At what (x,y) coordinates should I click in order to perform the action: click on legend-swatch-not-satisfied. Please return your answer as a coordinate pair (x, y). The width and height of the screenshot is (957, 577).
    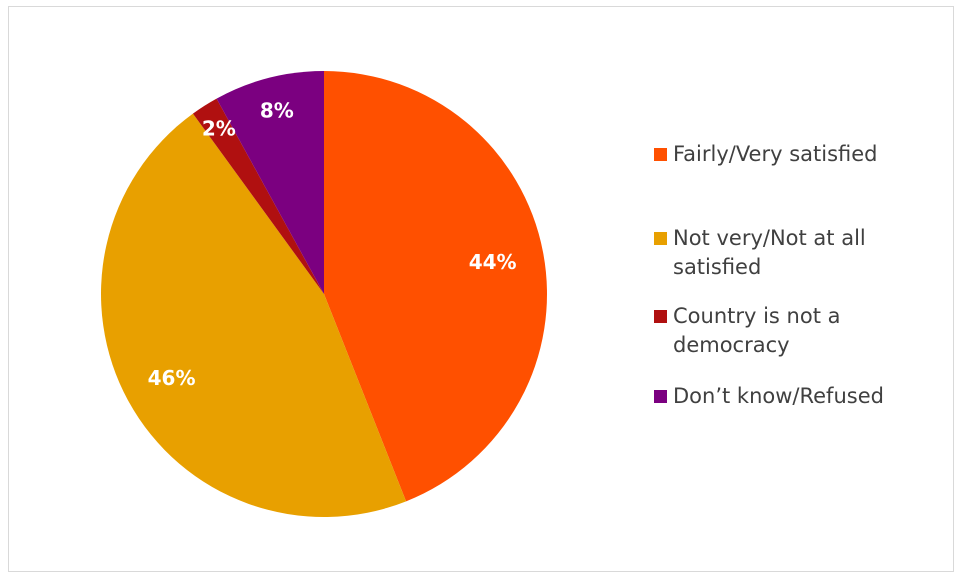
    Looking at the image, I should click on (660, 238).